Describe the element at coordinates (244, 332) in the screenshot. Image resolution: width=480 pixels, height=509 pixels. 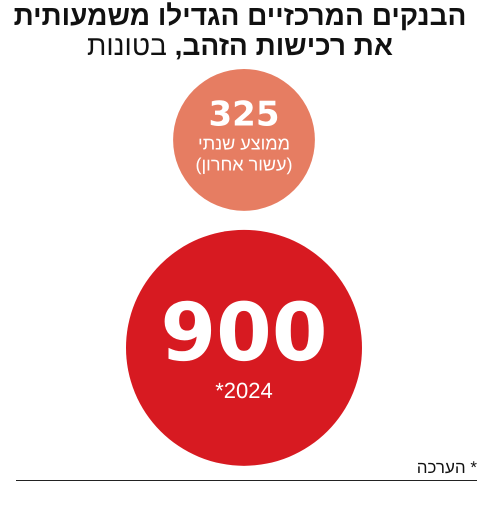
I see `data-label: 900` at that location.